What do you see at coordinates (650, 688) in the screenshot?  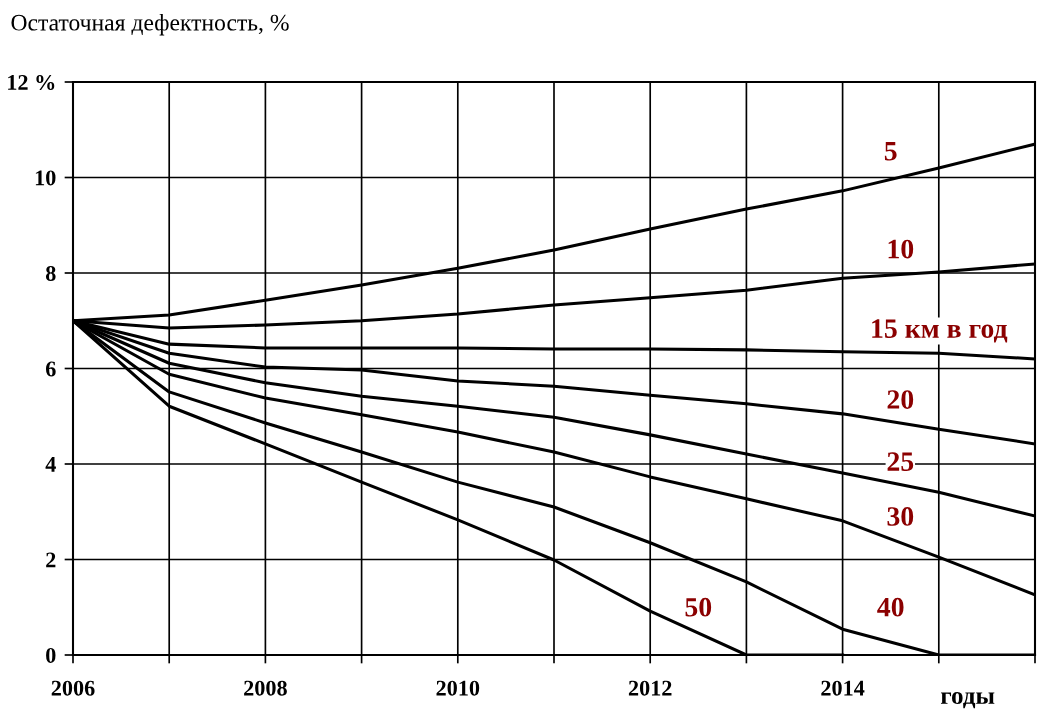 I see `x-tick-label: 2012` at bounding box center [650, 688].